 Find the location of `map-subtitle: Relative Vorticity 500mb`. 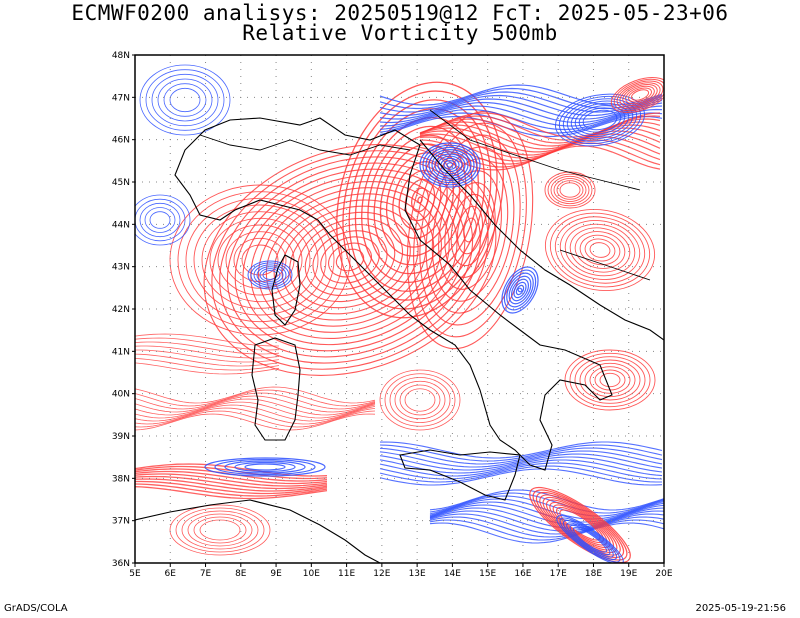

map-subtitle: Relative Vorticity 500mb is located at coordinates (400, 33).